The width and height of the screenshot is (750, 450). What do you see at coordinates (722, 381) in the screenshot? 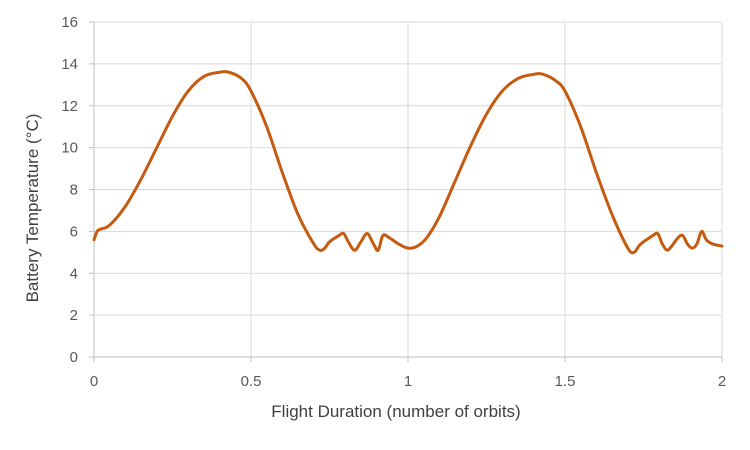
I see `x-tick-label: 2` at bounding box center [722, 381].